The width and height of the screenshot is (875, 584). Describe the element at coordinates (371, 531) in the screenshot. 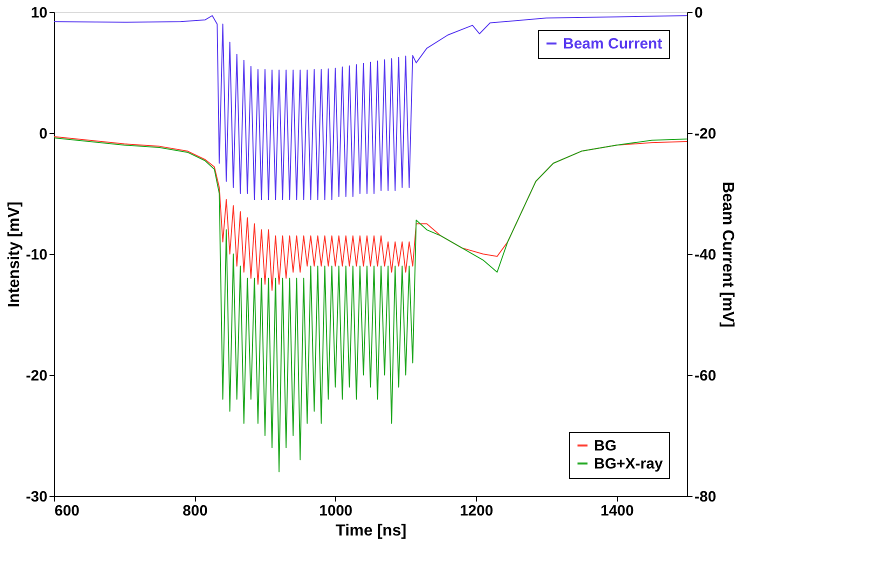

I see `x-axis-title: Time [ns]` at that location.